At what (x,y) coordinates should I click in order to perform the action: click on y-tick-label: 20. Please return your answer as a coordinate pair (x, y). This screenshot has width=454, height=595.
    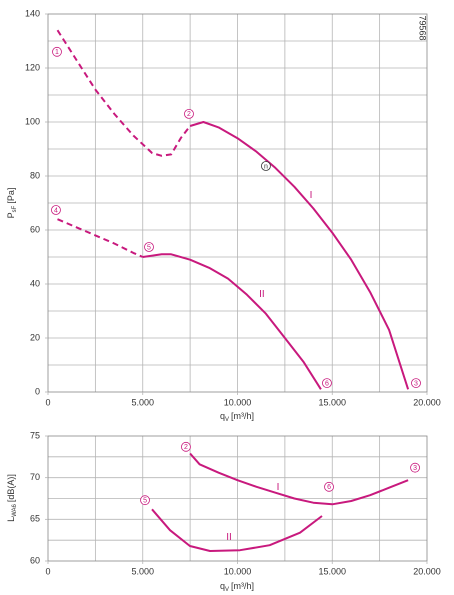
    Looking at the image, I should click on (35, 337).